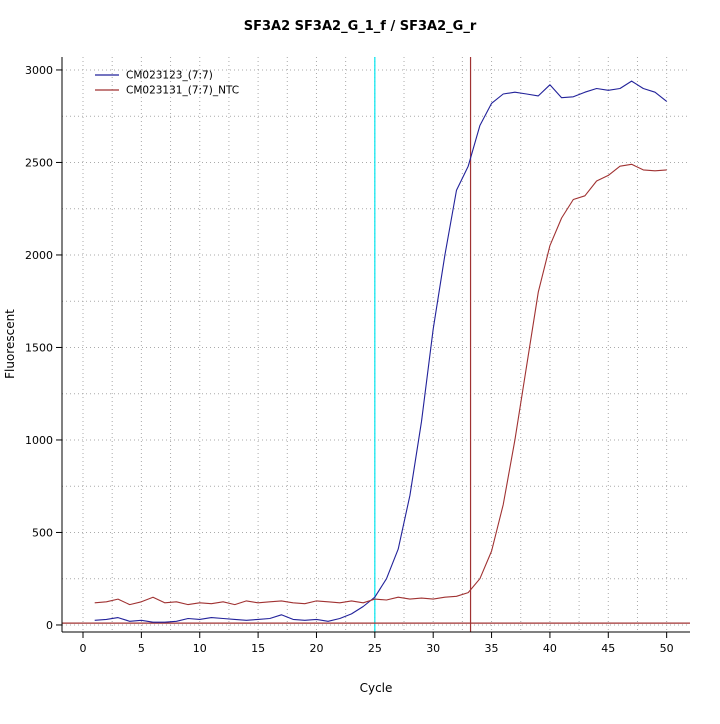 The image size is (720, 724). I want to click on x-tick-label: 15, so click(258, 648).